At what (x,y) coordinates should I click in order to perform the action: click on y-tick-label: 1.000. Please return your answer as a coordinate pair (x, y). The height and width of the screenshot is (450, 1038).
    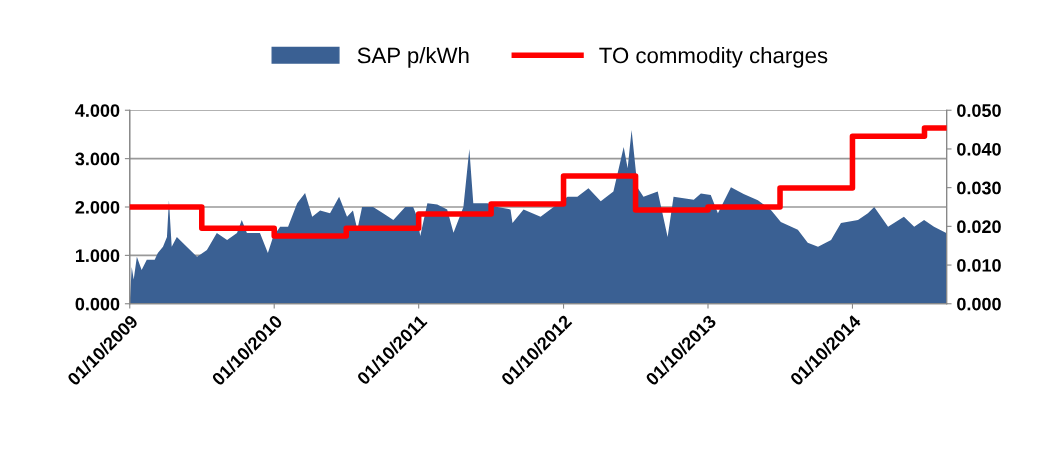
    Looking at the image, I should click on (97, 256).